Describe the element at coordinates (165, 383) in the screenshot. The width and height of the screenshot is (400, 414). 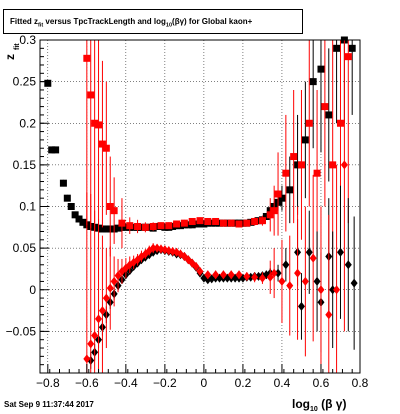
I see `x-tick-label: −0.2` at that location.